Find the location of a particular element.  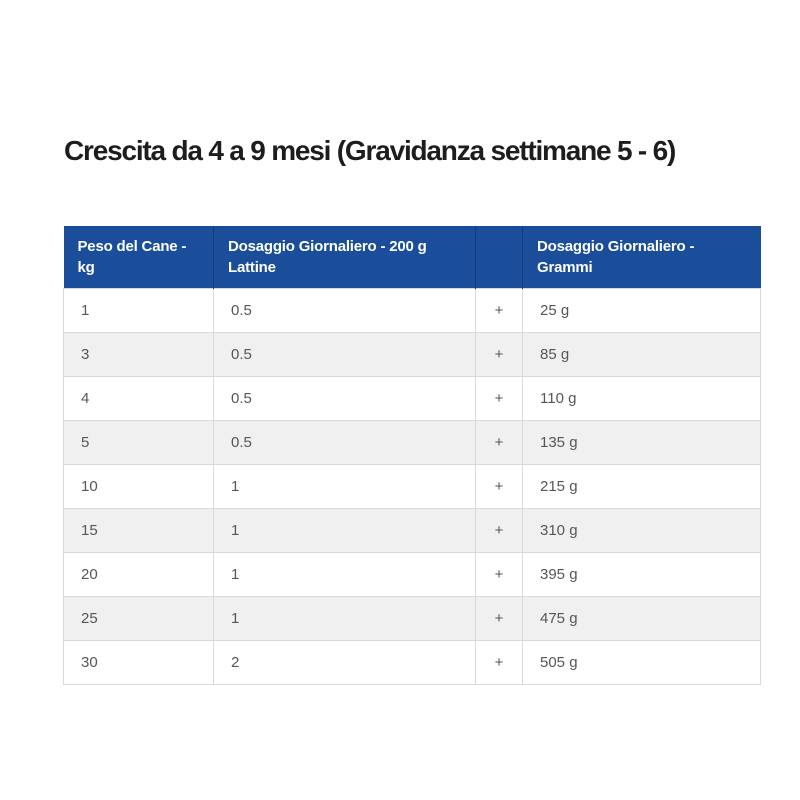

cell-grammi: 475 g is located at coordinates (641, 618).